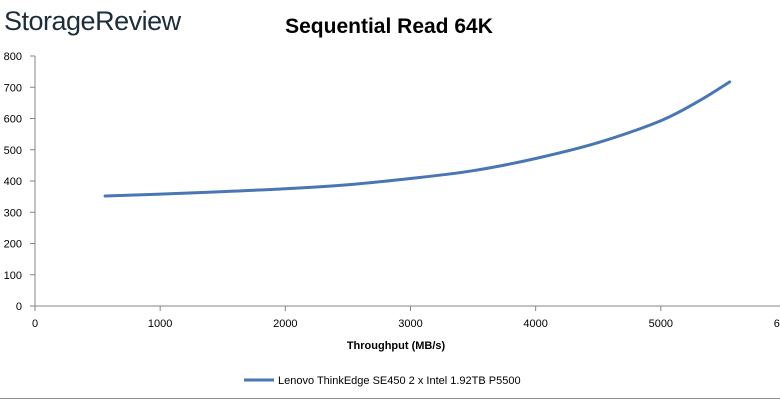 The image size is (780, 406). What do you see at coordinates (410, 324) in the screenshot?
I see `x-tick-label: 3000` at bounding box center [410, 324].